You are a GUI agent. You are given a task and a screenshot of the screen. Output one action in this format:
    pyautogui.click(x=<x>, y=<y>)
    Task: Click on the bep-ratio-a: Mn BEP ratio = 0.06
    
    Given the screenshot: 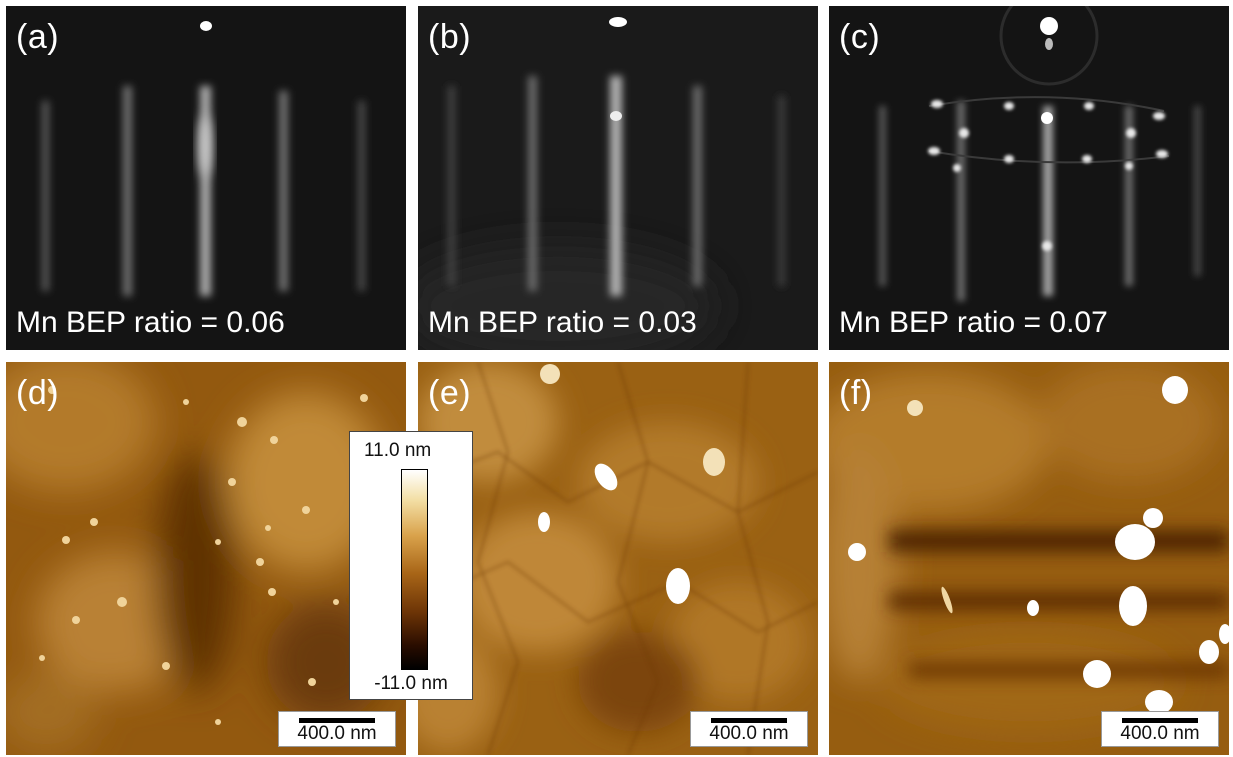 What is the action you would take?
    pyautogui.click(x=150, y=322)
    